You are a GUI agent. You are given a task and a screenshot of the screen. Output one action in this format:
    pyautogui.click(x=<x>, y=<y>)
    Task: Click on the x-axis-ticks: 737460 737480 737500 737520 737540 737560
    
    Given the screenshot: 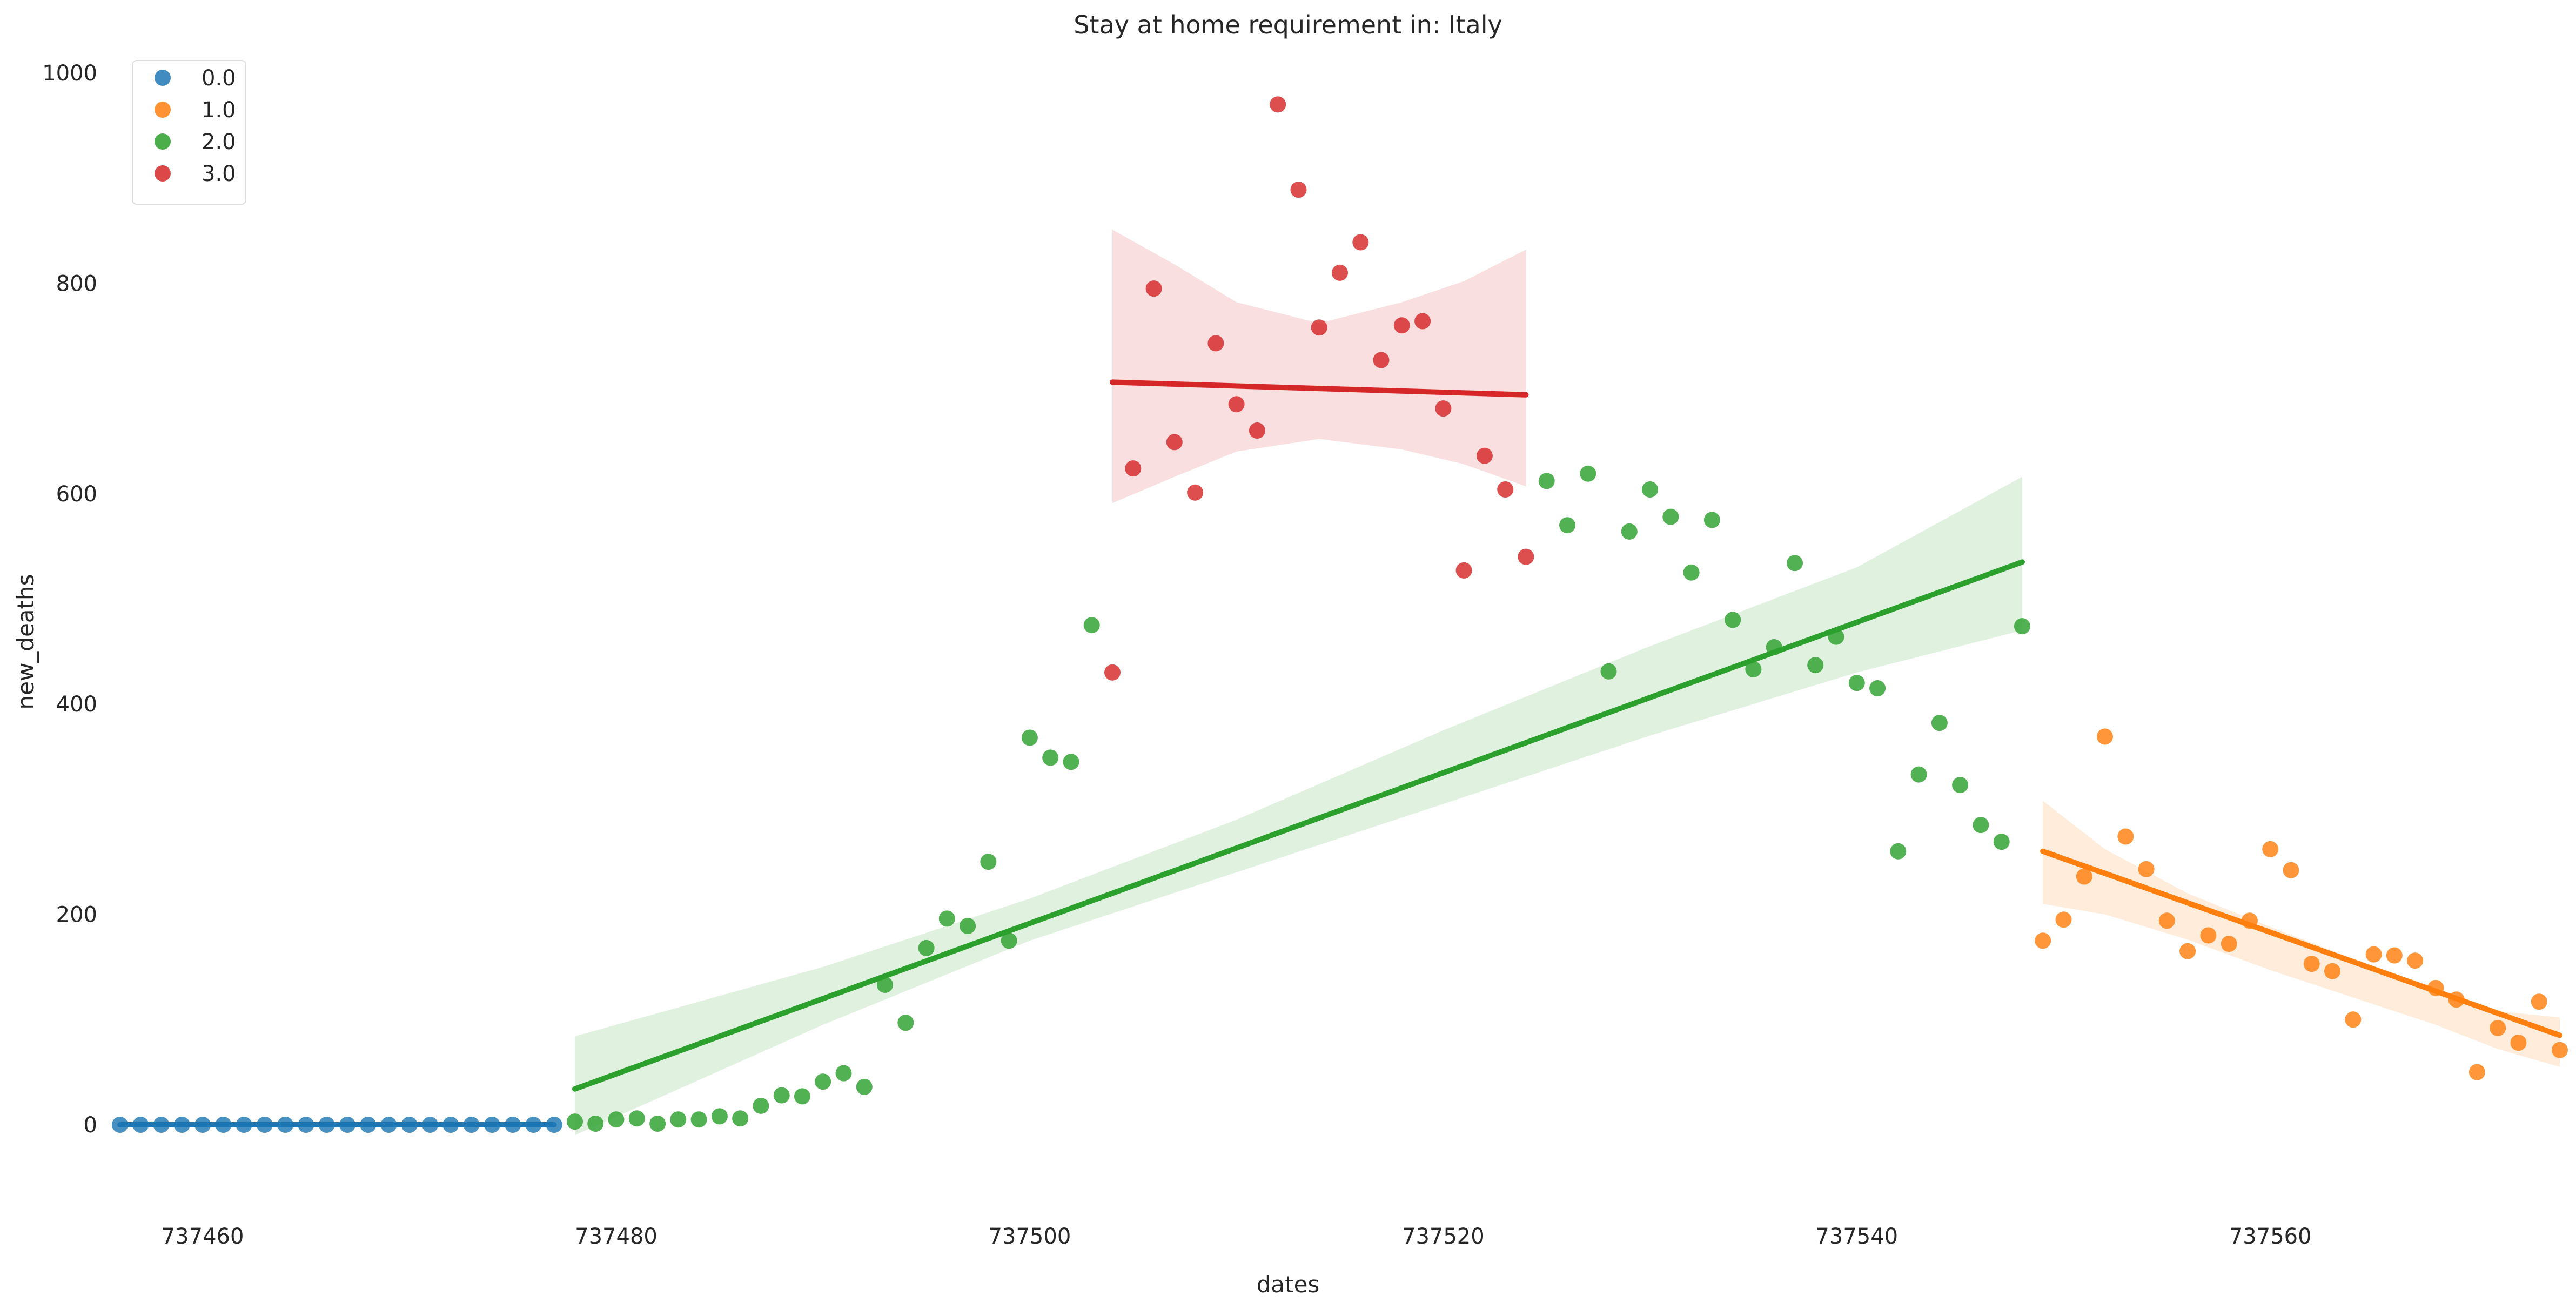 What is the action you would take?
    pyautogui.click(x=1237, y=1236)
    